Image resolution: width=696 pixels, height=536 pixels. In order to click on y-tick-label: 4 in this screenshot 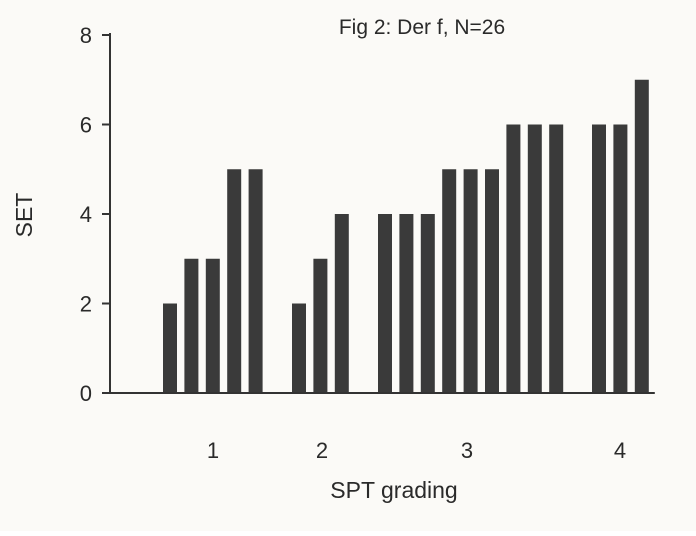, I will do `click(86, 214)`.